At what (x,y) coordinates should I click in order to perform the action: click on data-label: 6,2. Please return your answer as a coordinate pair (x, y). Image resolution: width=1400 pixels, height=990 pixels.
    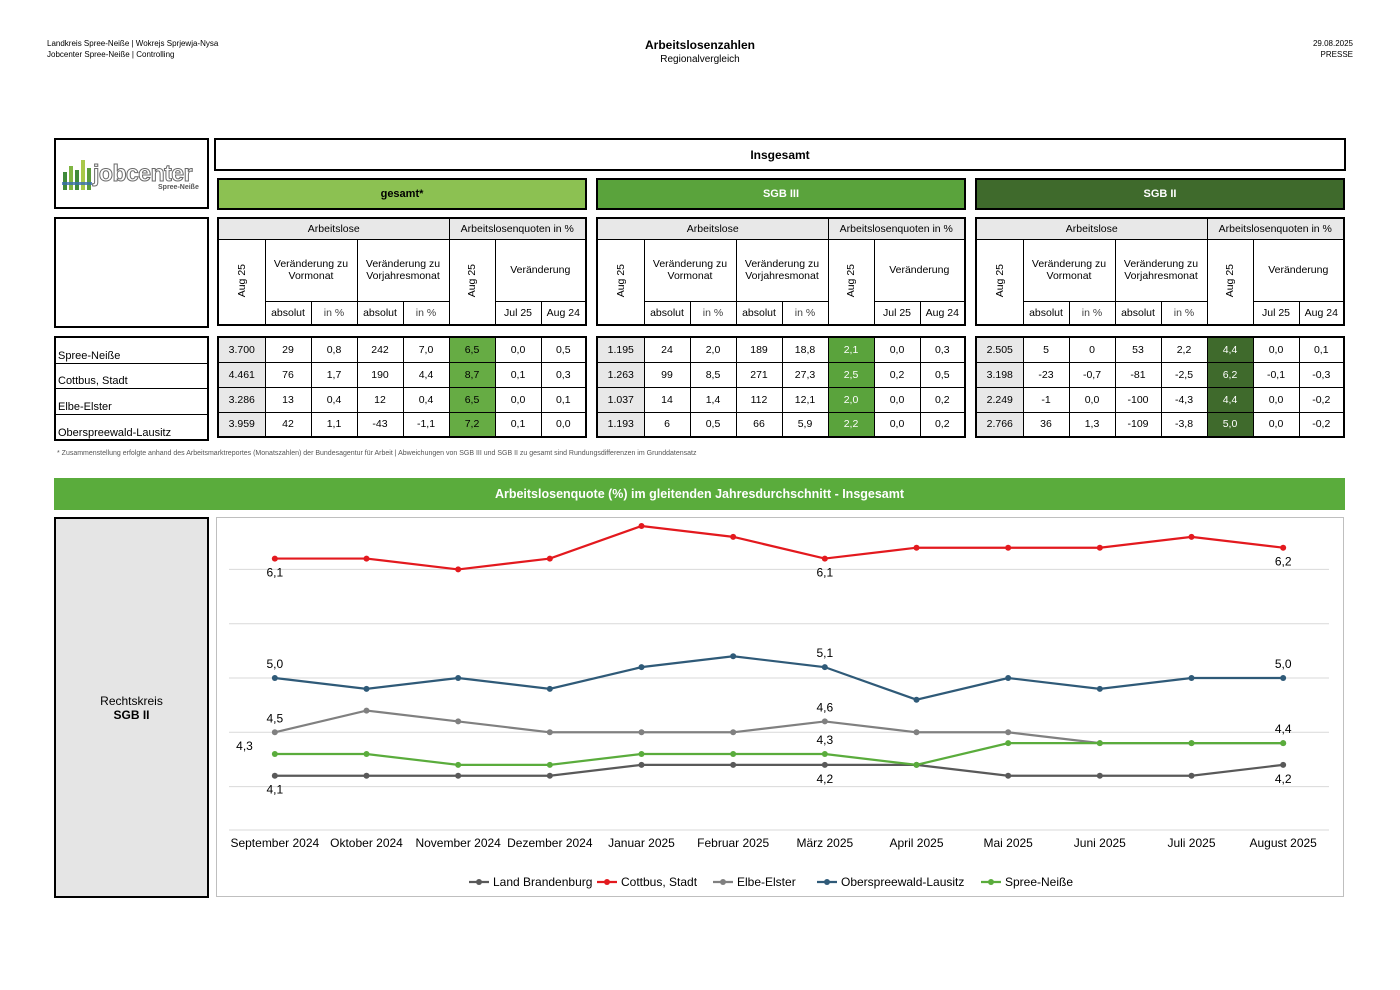
    Looking at the image, I should click on (1283, 562).